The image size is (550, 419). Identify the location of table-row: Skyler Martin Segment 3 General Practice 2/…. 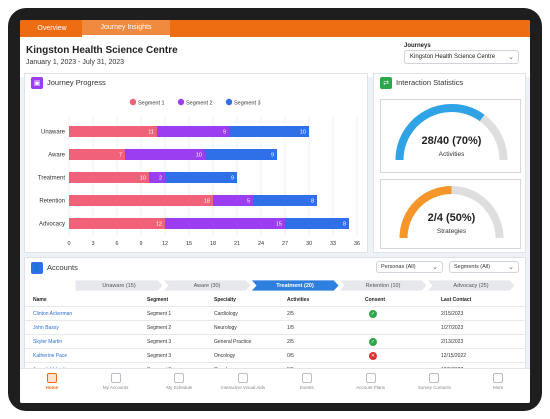
(276, 341).